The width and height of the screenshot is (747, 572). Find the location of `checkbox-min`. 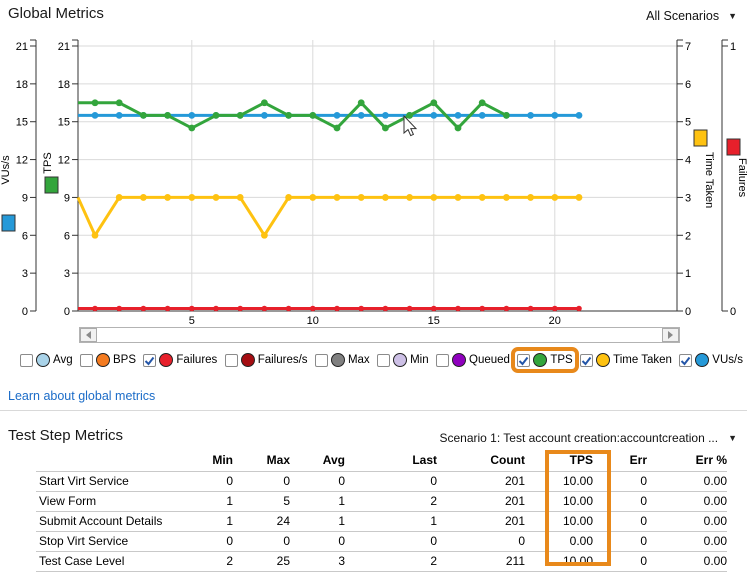

checkbox-min is located at coordinates (384, 360).